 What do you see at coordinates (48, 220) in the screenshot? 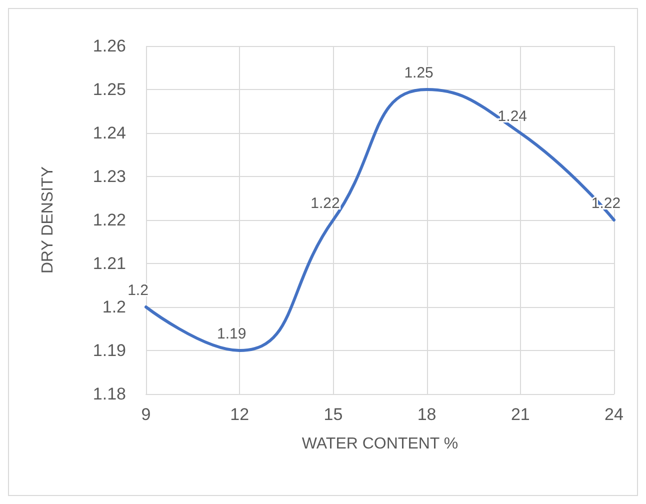
I see `y-axis-title: DRY DENSITY` at bounding box center [48, 220].